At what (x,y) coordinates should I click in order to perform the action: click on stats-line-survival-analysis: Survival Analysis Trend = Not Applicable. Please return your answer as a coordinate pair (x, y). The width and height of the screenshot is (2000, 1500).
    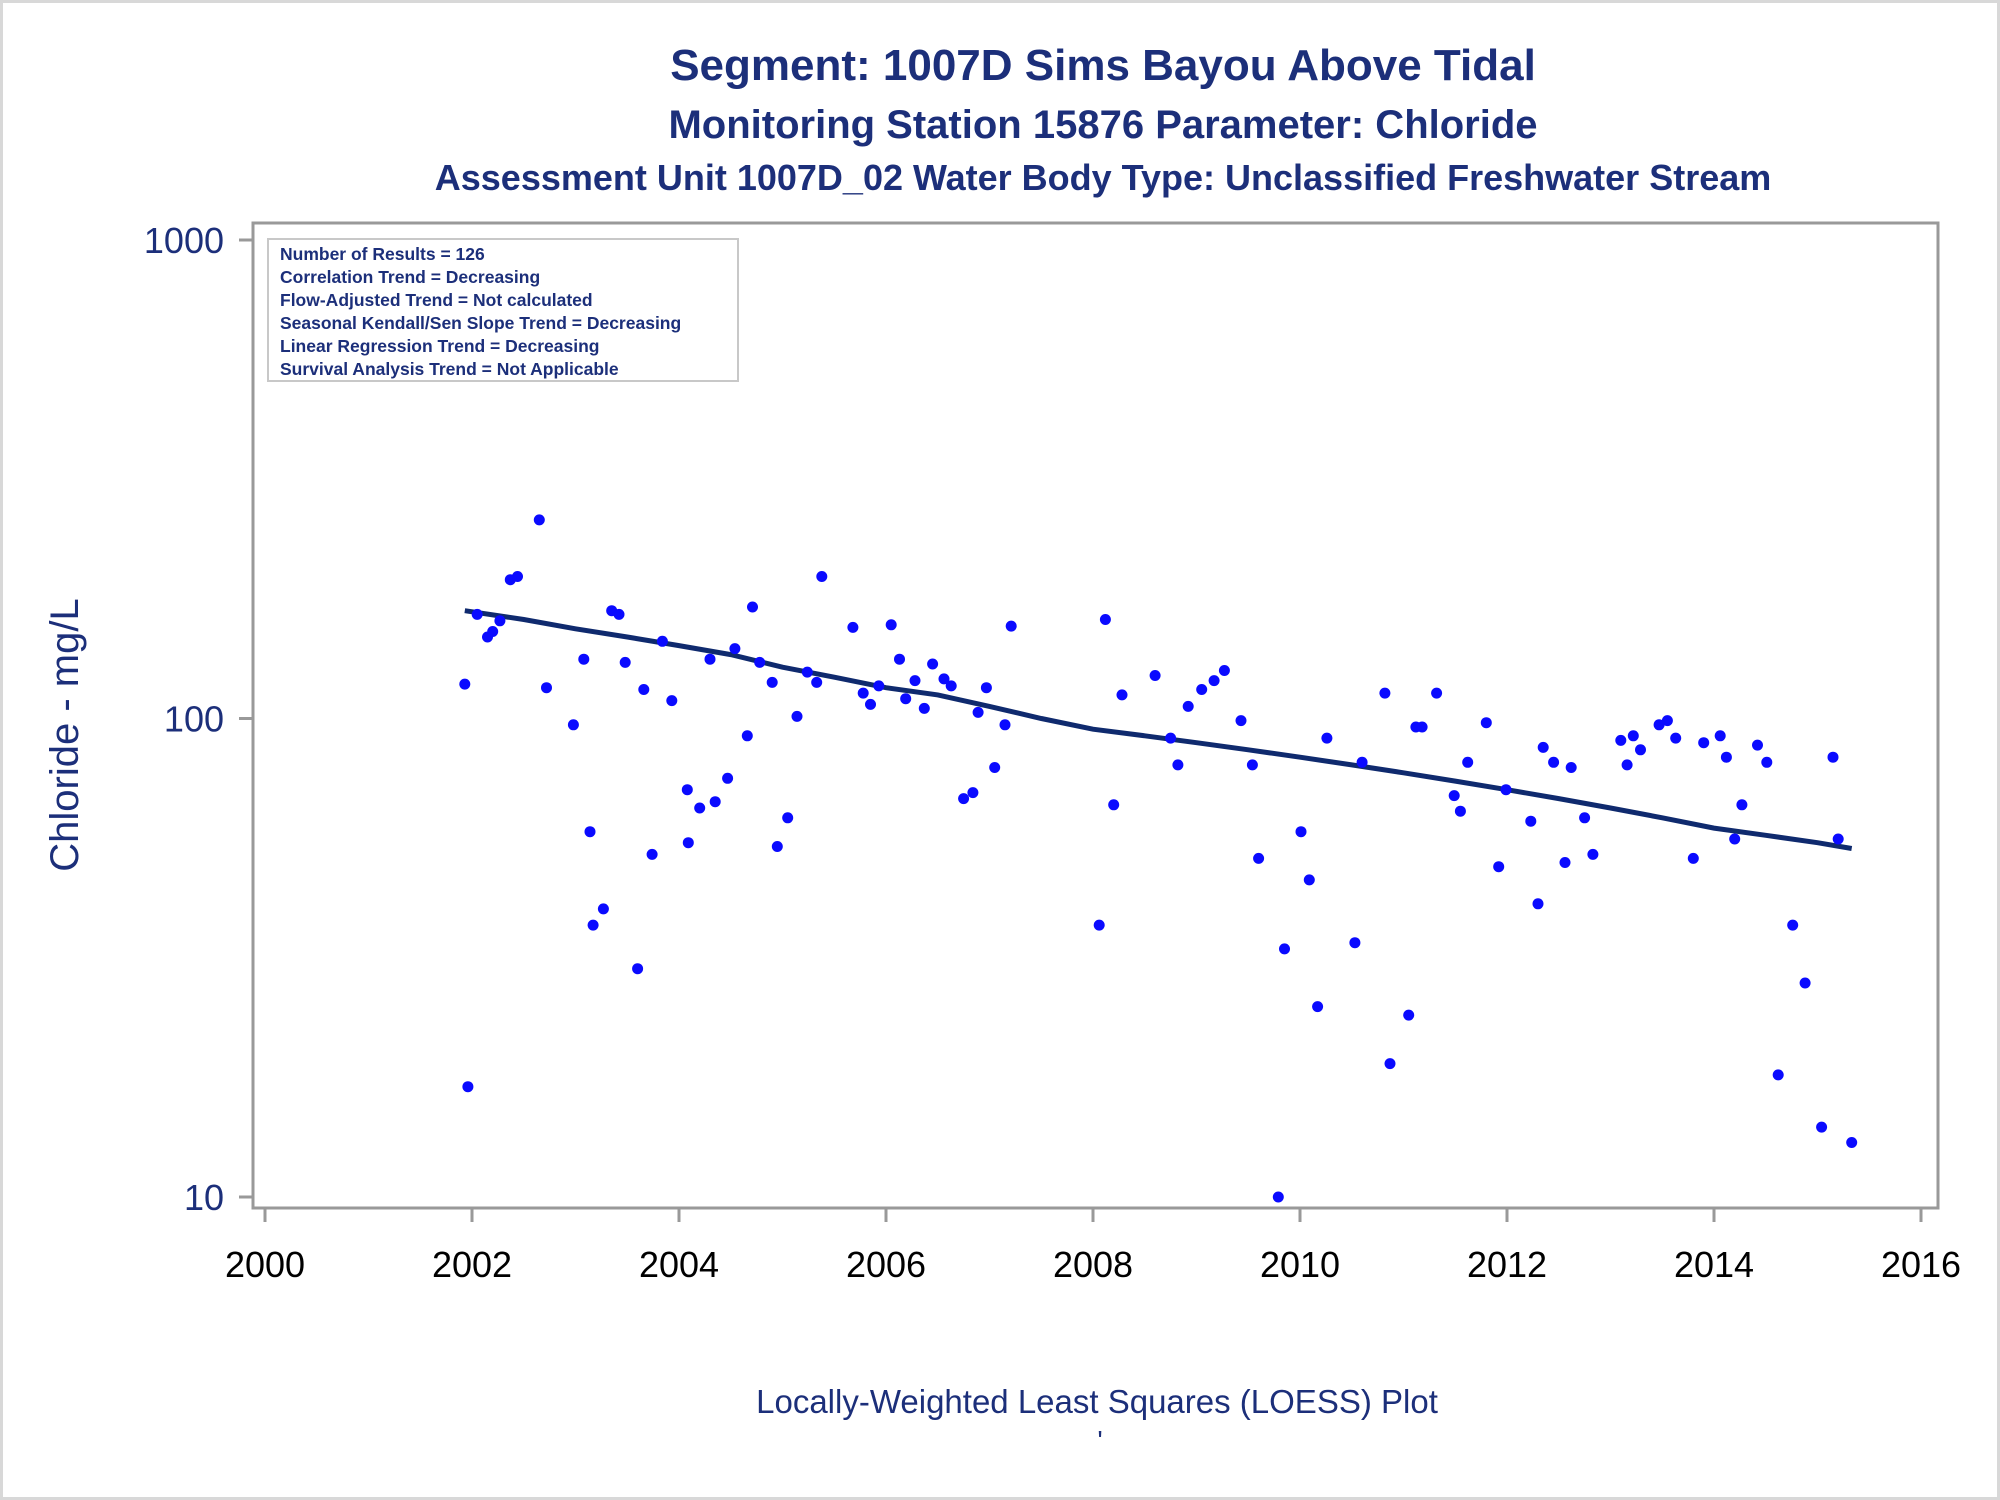
    Looking at the image, I should click on (449, 369).